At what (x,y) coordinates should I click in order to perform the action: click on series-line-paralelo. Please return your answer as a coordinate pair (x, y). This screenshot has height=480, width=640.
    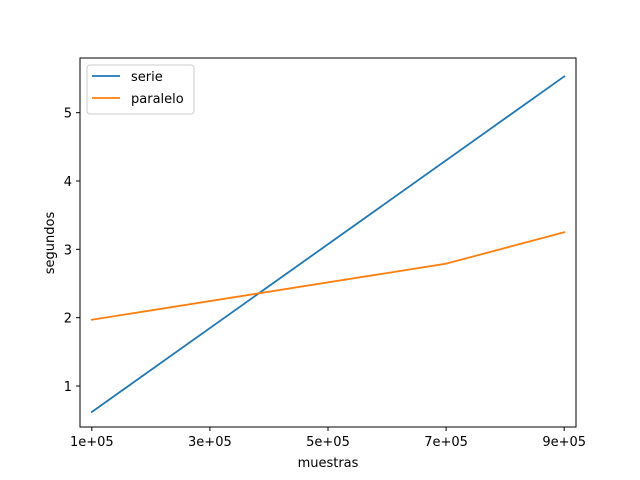
    Looking at the image, I should click on (328, 276).